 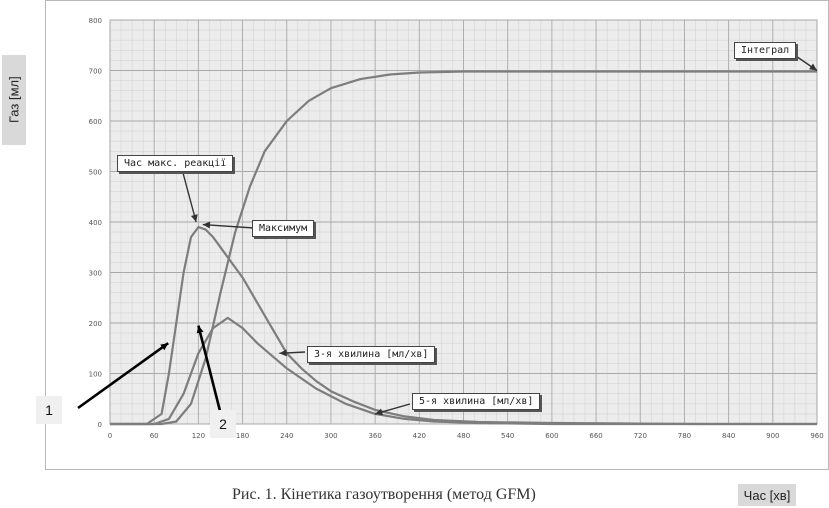 What do you see at coordinates (816, 436) in the screenshot?
I see `x-tick-label: 960` at bounding box center [816, 436].